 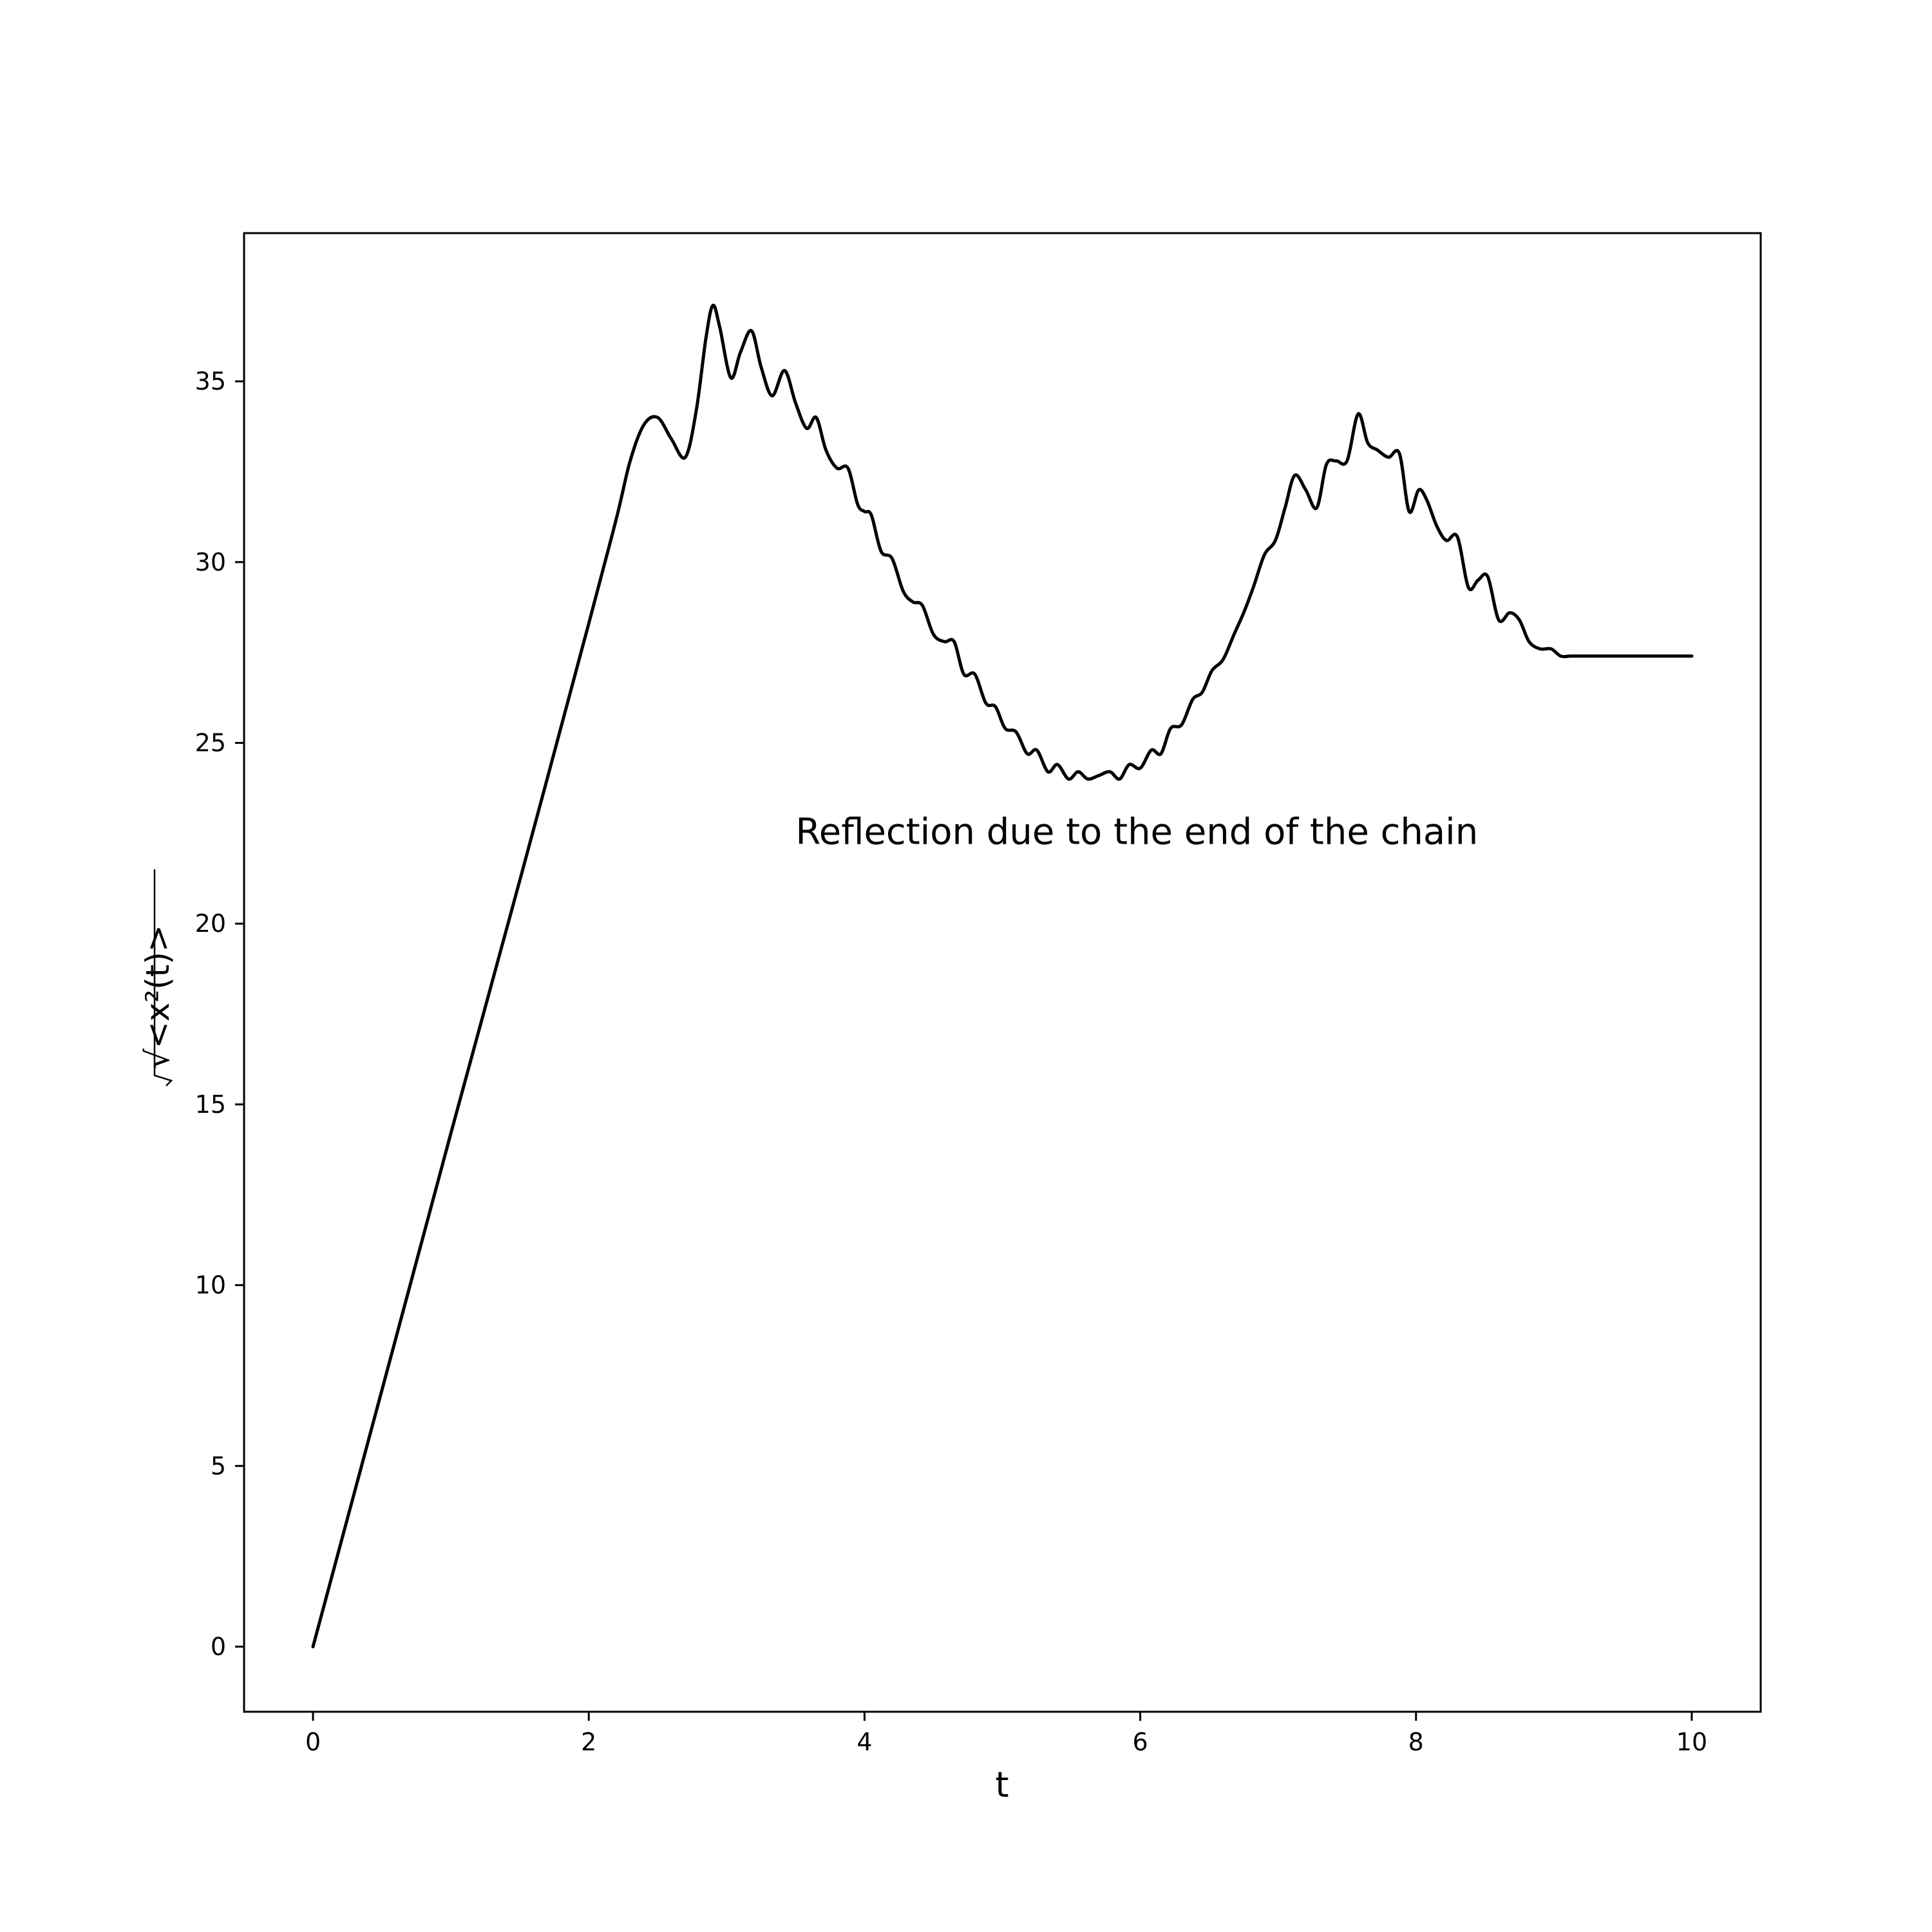 What do you see at coordinates (210, 923) in the screenshot?
I see `y-tick-label: 20` at bounding box center [210, 923].